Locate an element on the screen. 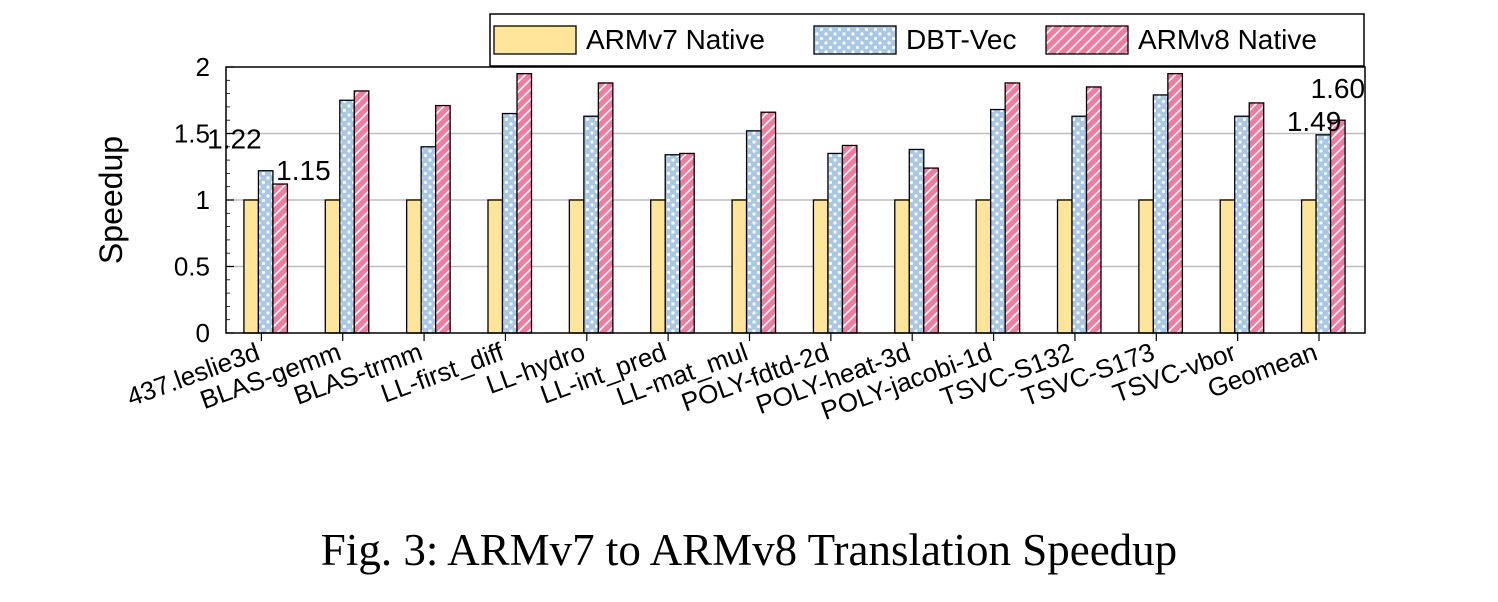 The image size is (1498, 602). legend-box is located at coordinates (927, 40).